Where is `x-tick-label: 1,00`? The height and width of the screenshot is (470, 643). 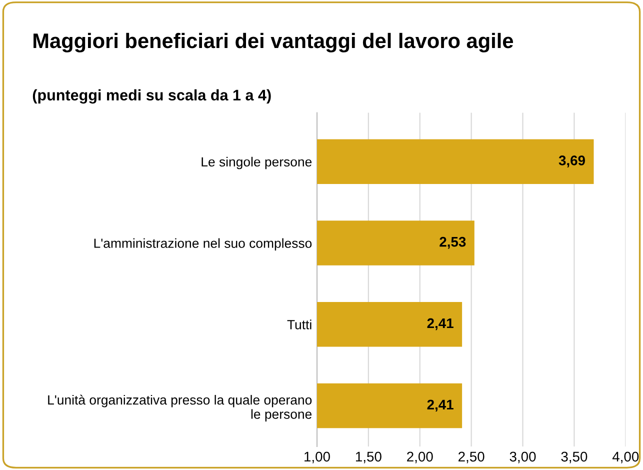
x-tick-label: 1,00 is located at coordinates (317, 458).